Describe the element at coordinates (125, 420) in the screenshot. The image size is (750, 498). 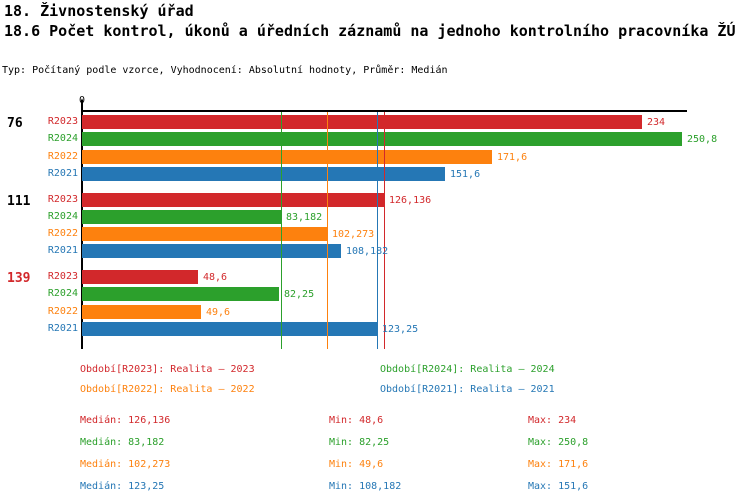
I see `stat-median-R2023: Medián: 126,136` at that location.